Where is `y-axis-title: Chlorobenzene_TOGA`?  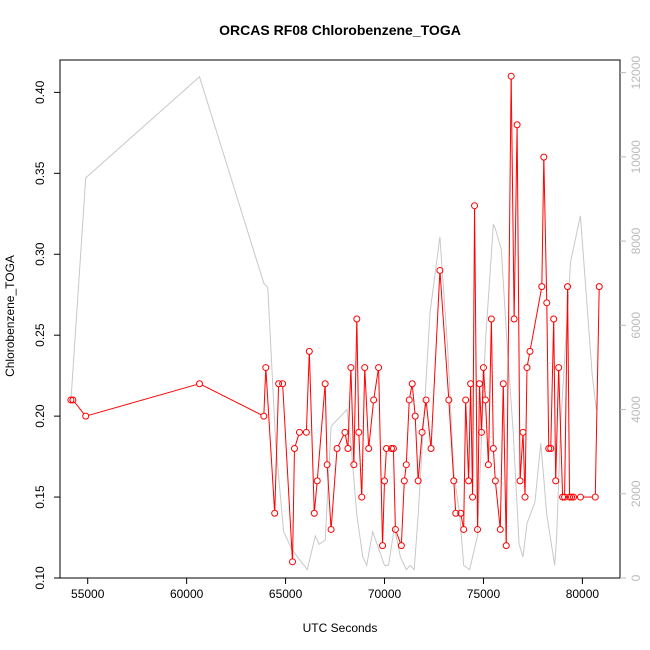
y-axis-title: Chlorobenzene_TOGA is located at coordinates (10, 316).